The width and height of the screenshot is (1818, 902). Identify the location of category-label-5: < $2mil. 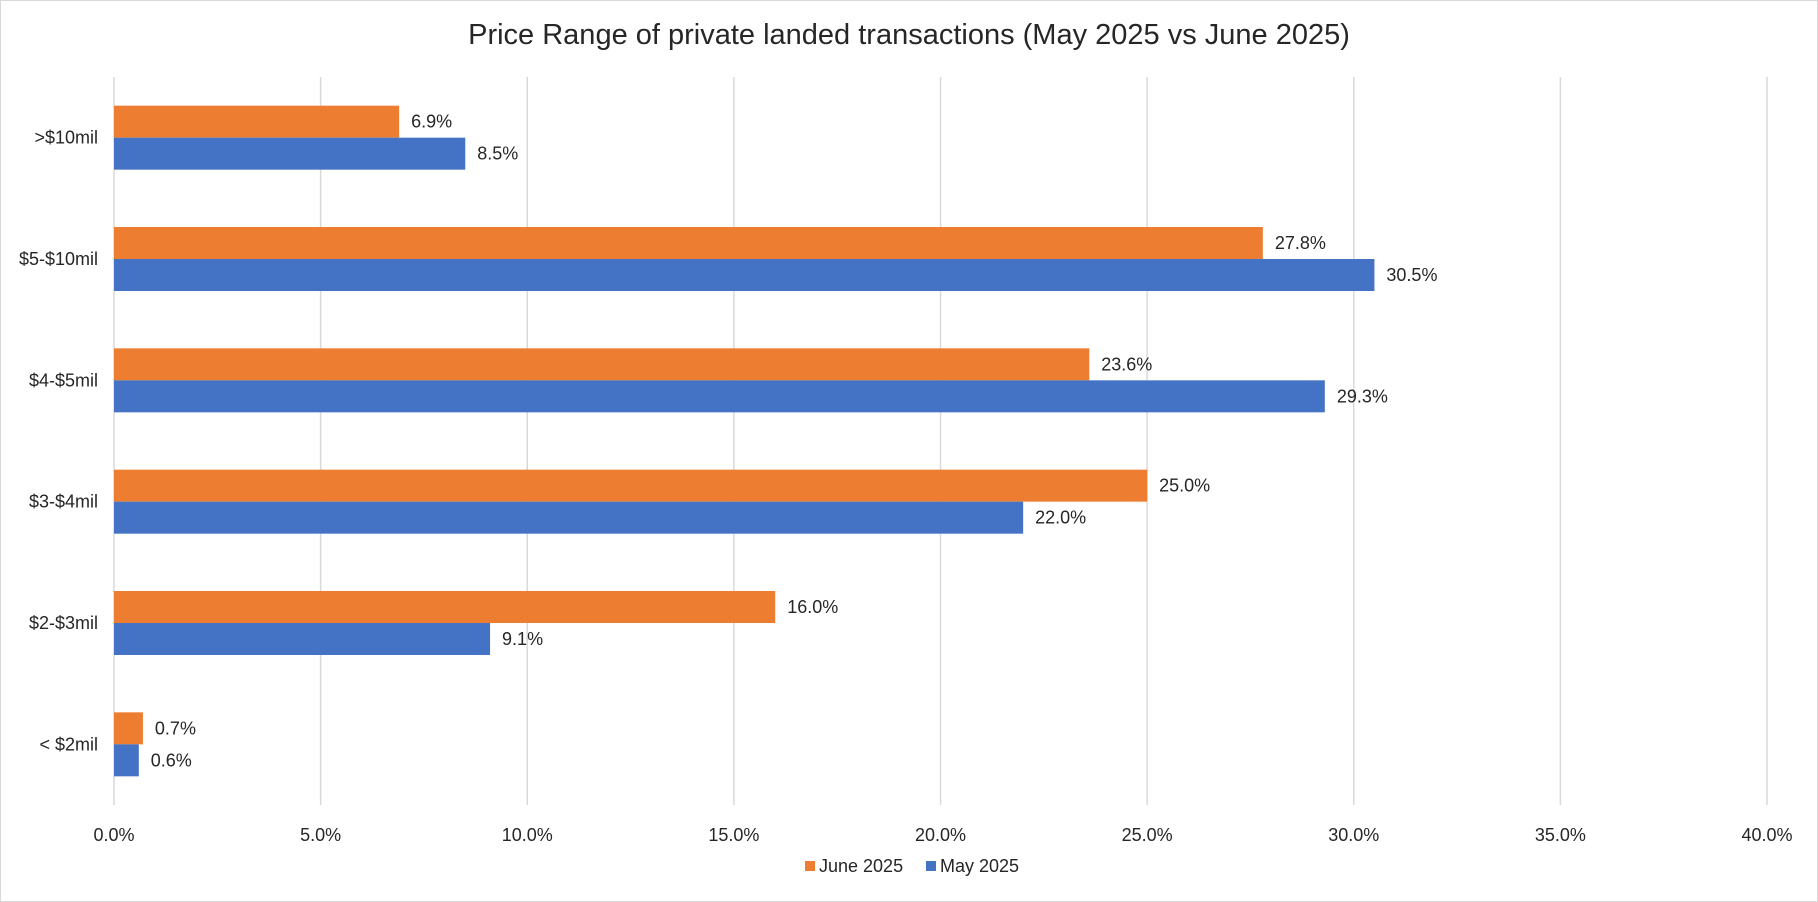
(68, 744).